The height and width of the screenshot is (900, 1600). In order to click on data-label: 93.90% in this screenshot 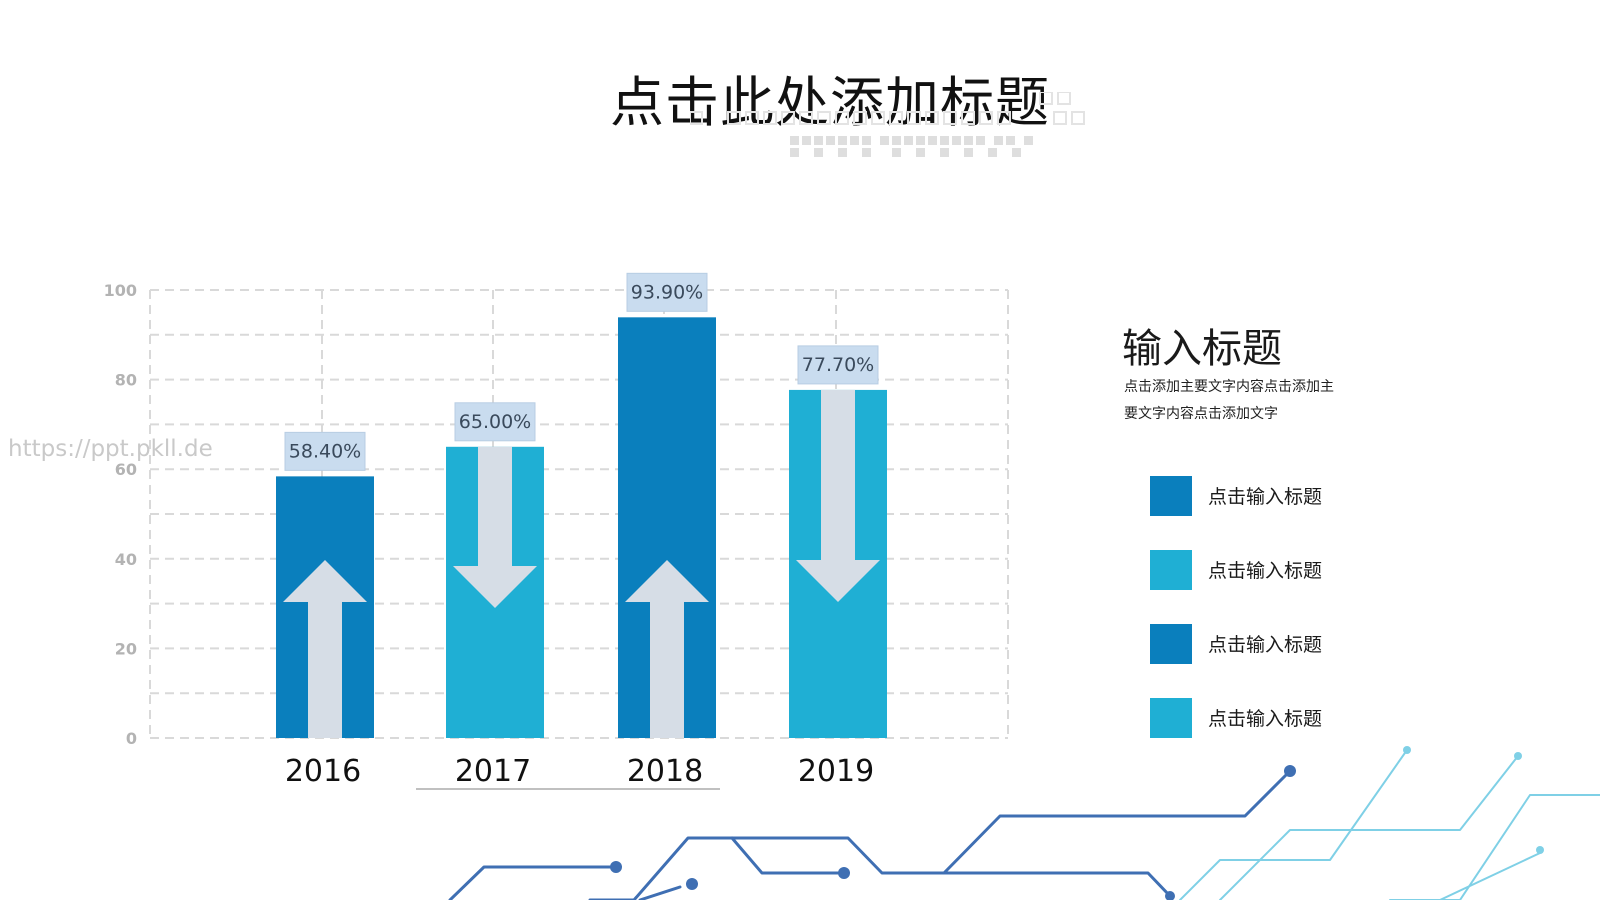, I will do `click(667, 292)`.